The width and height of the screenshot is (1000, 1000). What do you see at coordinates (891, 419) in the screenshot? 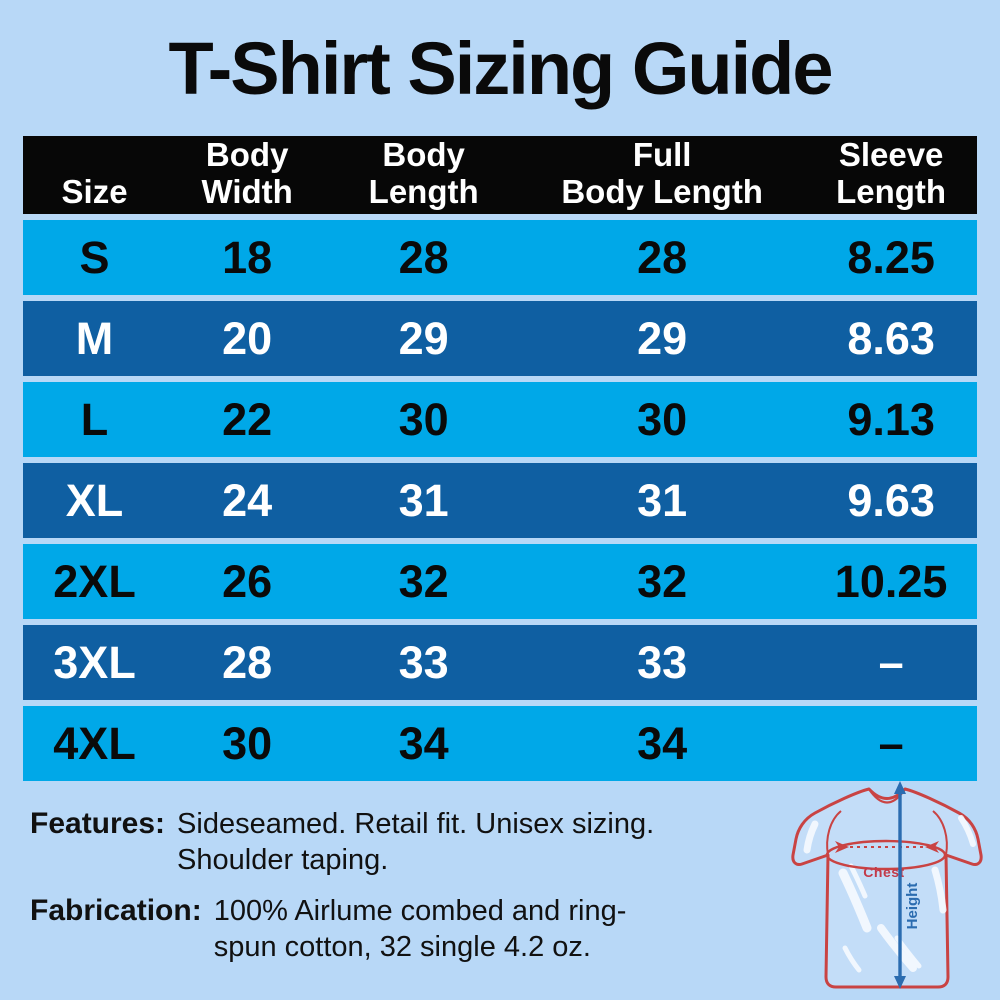
I see `sleeve-length-cell: 9.13` at bounding box center [891, 419].